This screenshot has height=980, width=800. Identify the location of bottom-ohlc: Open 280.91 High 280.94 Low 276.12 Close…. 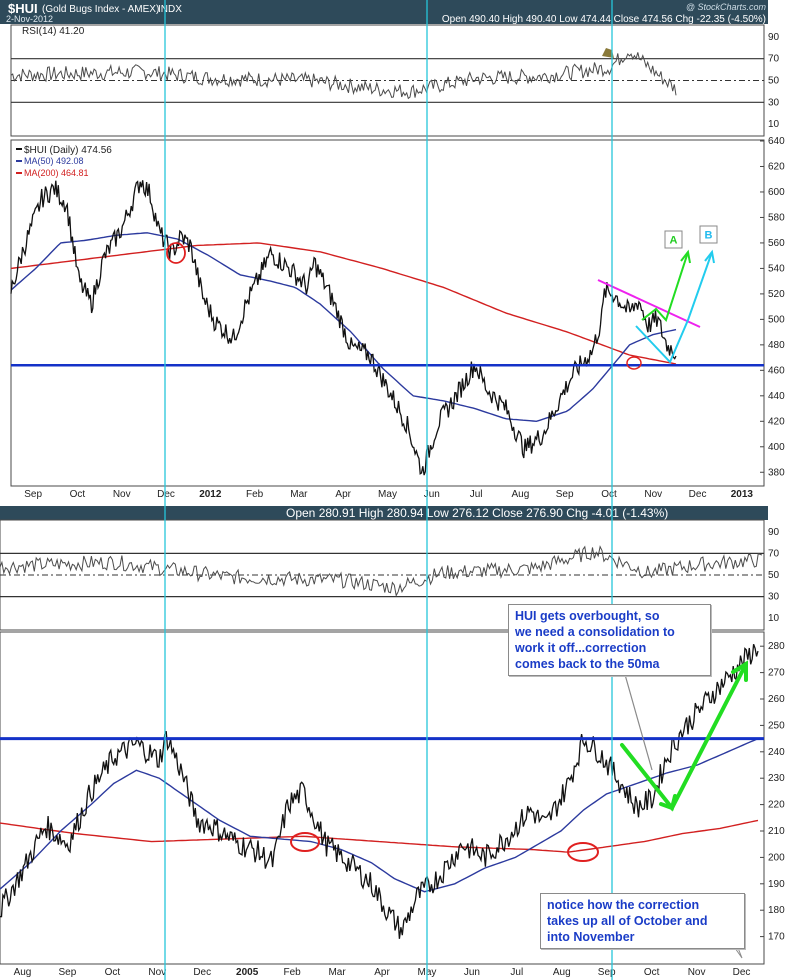
(477, 513).